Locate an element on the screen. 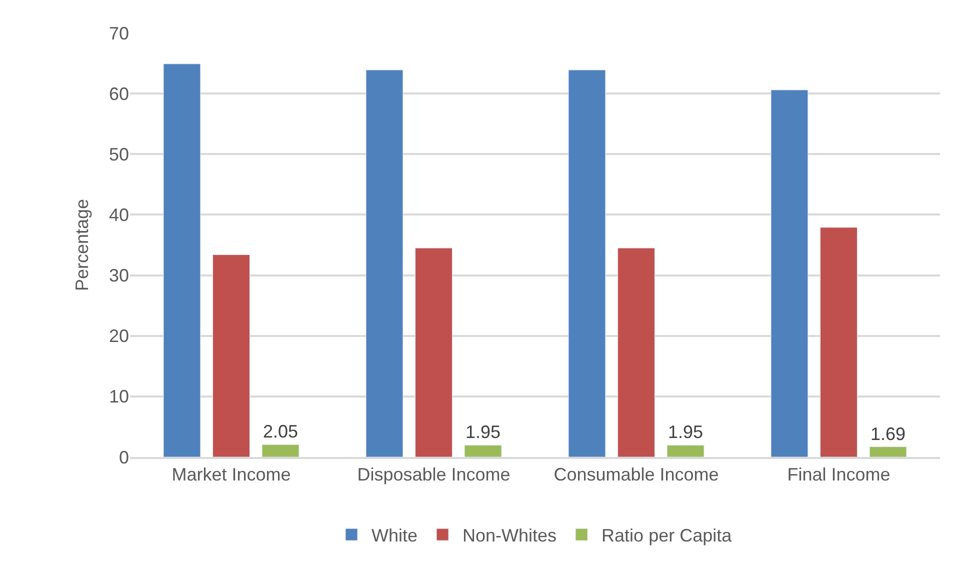 This screenshot has height=577, width=956. x-tick-label: Consumable Income is located at coordinates (636, 474).